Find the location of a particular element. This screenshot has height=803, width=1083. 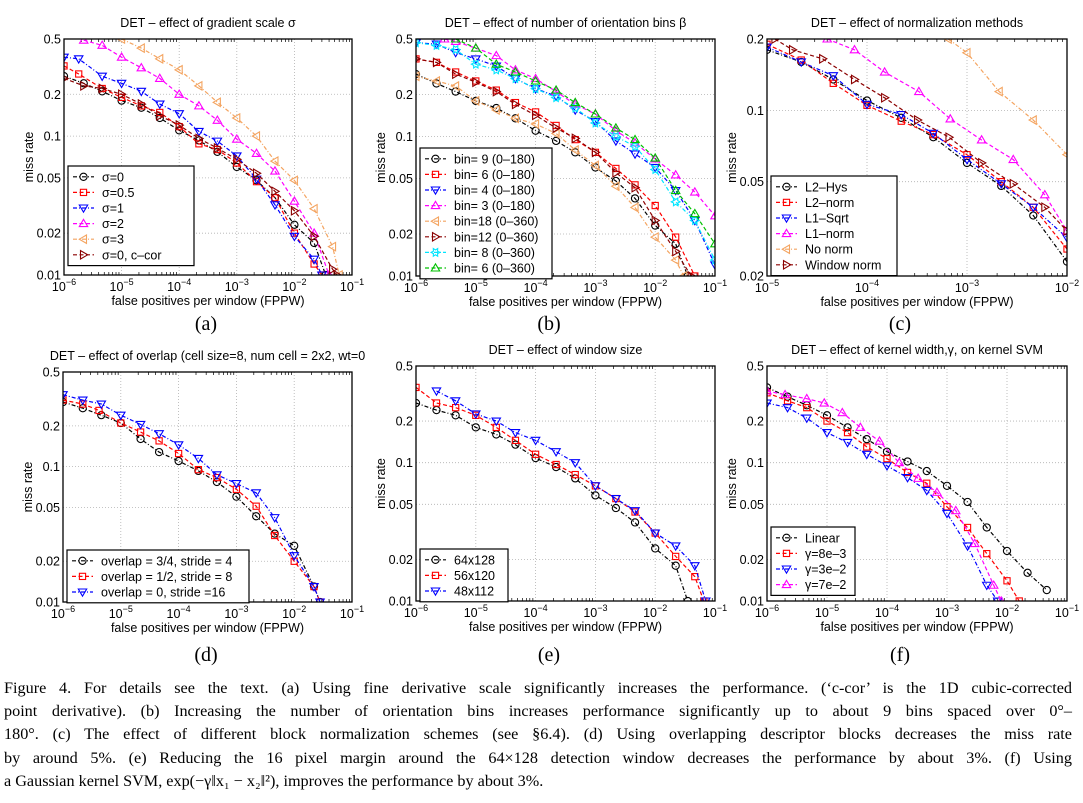

legend-label: L1–norm is located at coordinates (829, 234).